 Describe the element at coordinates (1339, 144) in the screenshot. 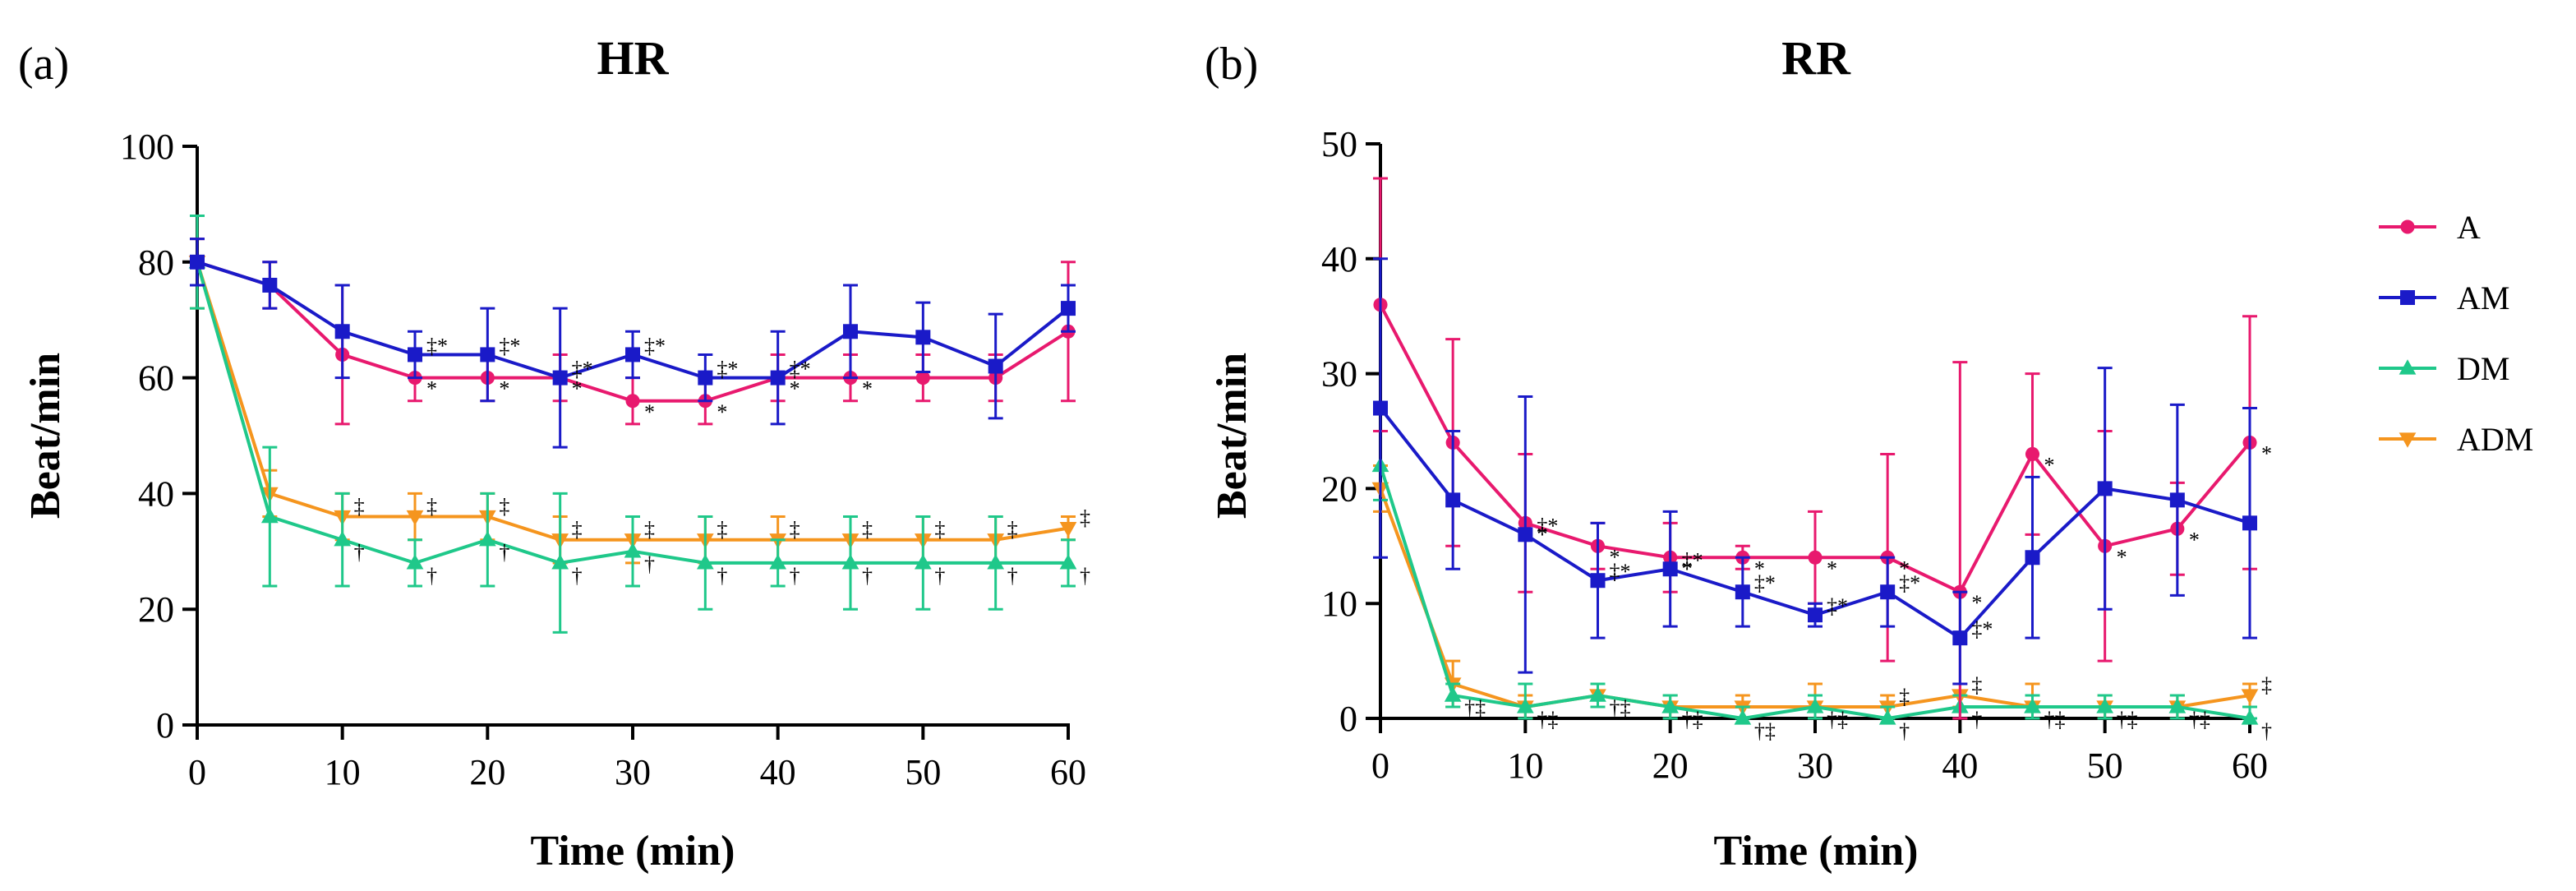

I see `y-tick-label: 50` at that location.